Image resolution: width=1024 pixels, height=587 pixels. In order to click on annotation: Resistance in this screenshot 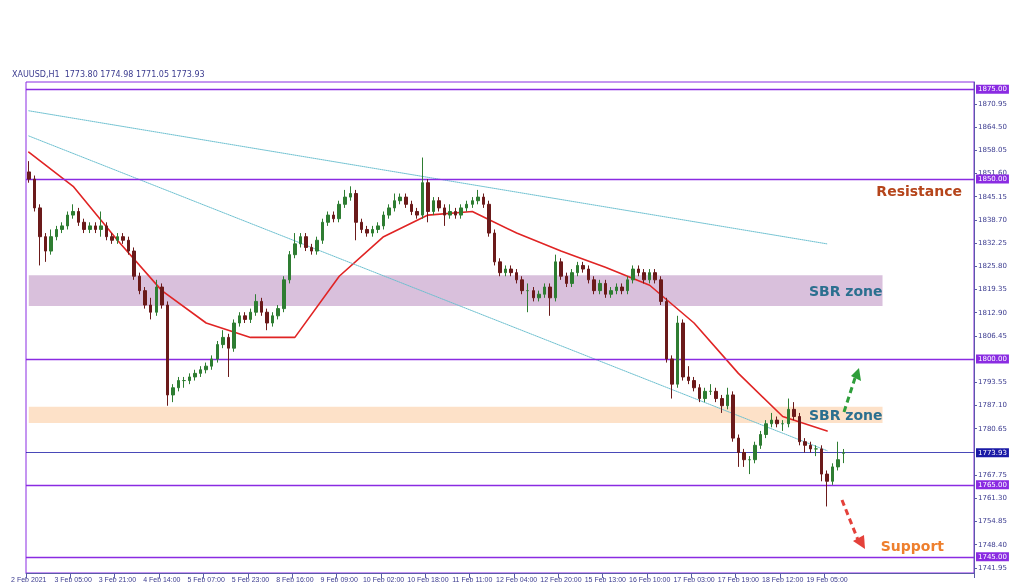, I will do `click(919, 191)`.